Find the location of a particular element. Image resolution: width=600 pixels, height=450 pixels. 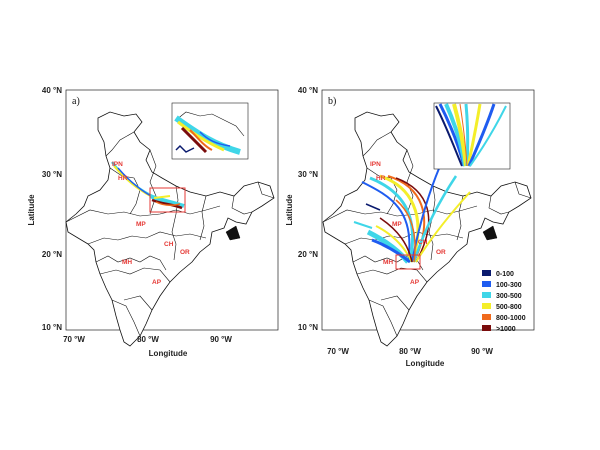

panel-a-state-labels: IPN HR MP CH OR MH AP is located at coordinates (151, 223).